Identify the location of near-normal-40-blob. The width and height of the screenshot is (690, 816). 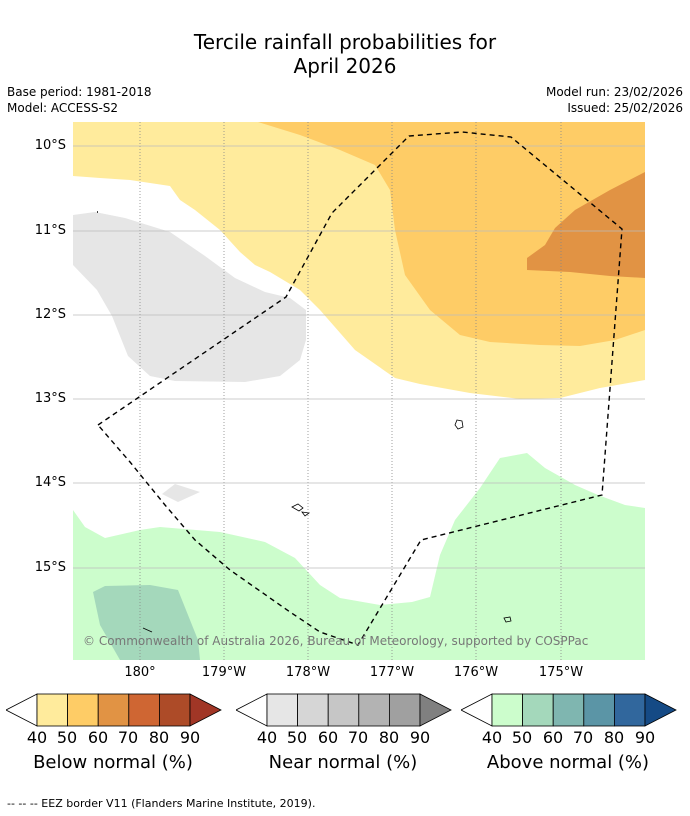
(181, 493).